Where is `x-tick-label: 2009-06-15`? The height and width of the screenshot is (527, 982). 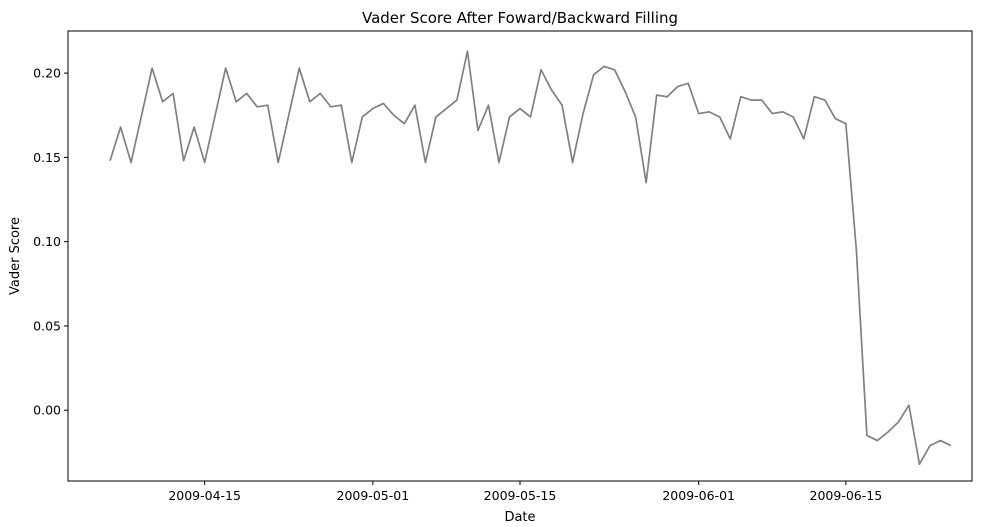
x-tick-label: 2009-06-15 is located at coordinates (846, 495).